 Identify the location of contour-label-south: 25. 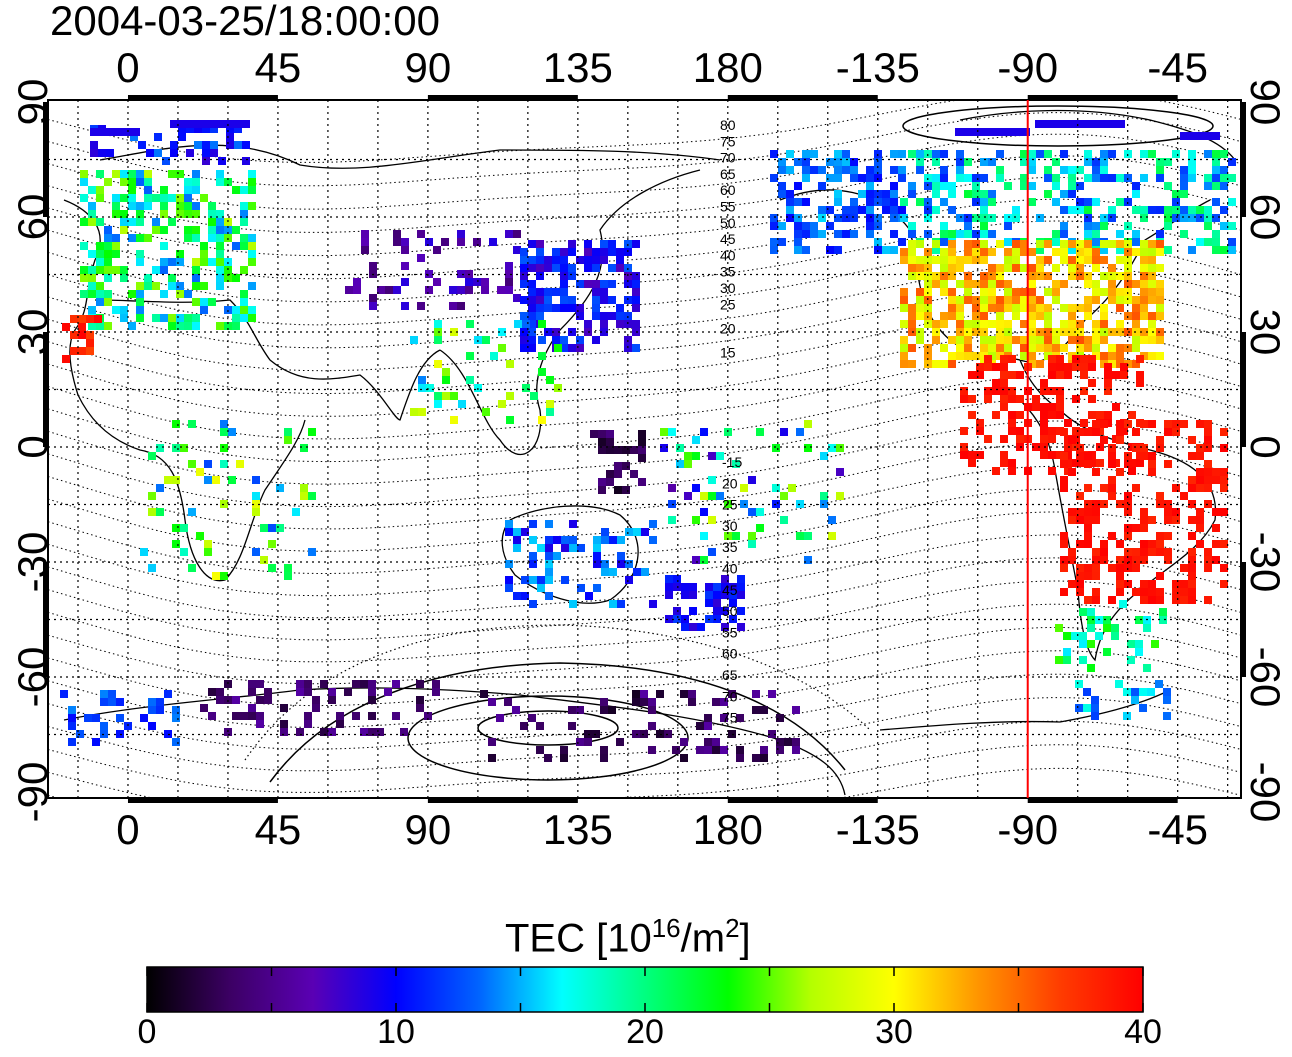
(730, 505).